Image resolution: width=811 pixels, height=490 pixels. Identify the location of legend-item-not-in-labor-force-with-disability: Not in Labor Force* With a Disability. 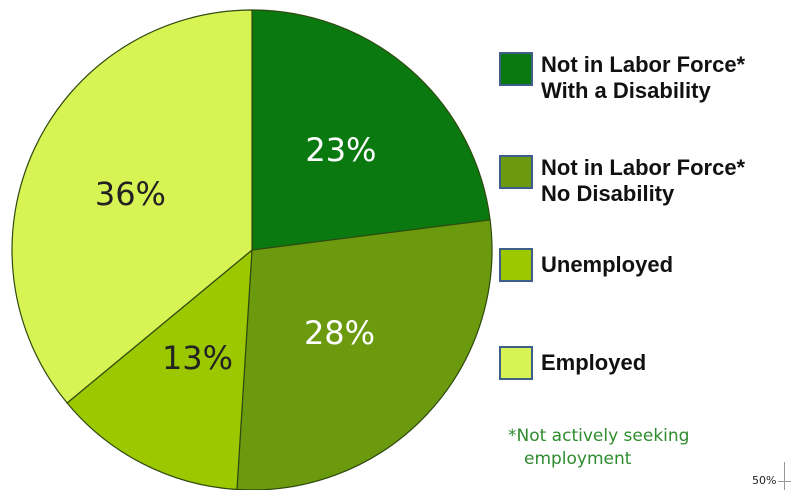
(622, 78).